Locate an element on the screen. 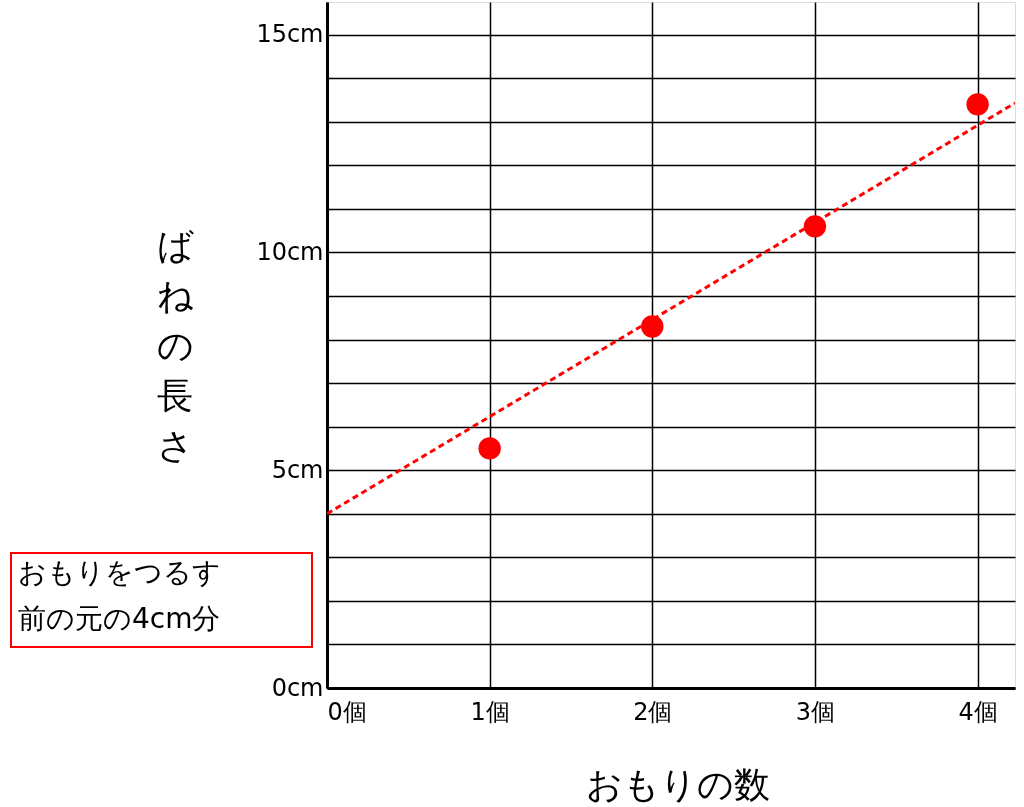  x-tick-label: 3個 is located at coordinates (815, 711).